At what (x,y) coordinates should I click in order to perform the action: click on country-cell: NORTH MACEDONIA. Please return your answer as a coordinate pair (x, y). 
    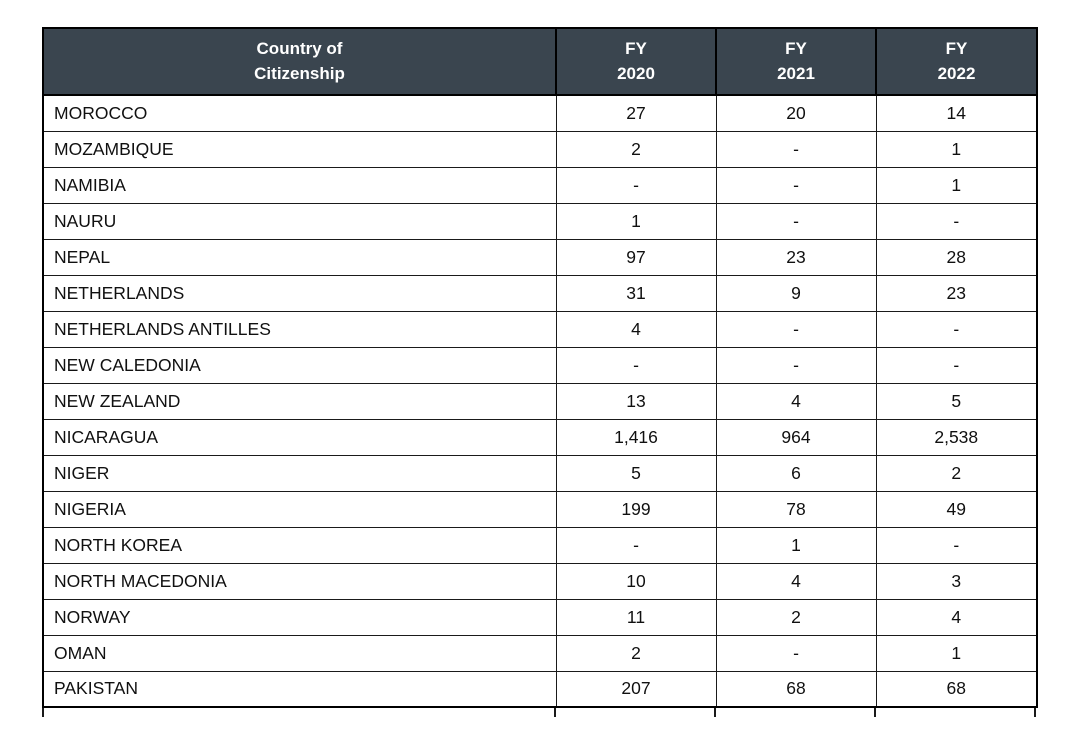
    Looking at the image, I should click on (299, 581).